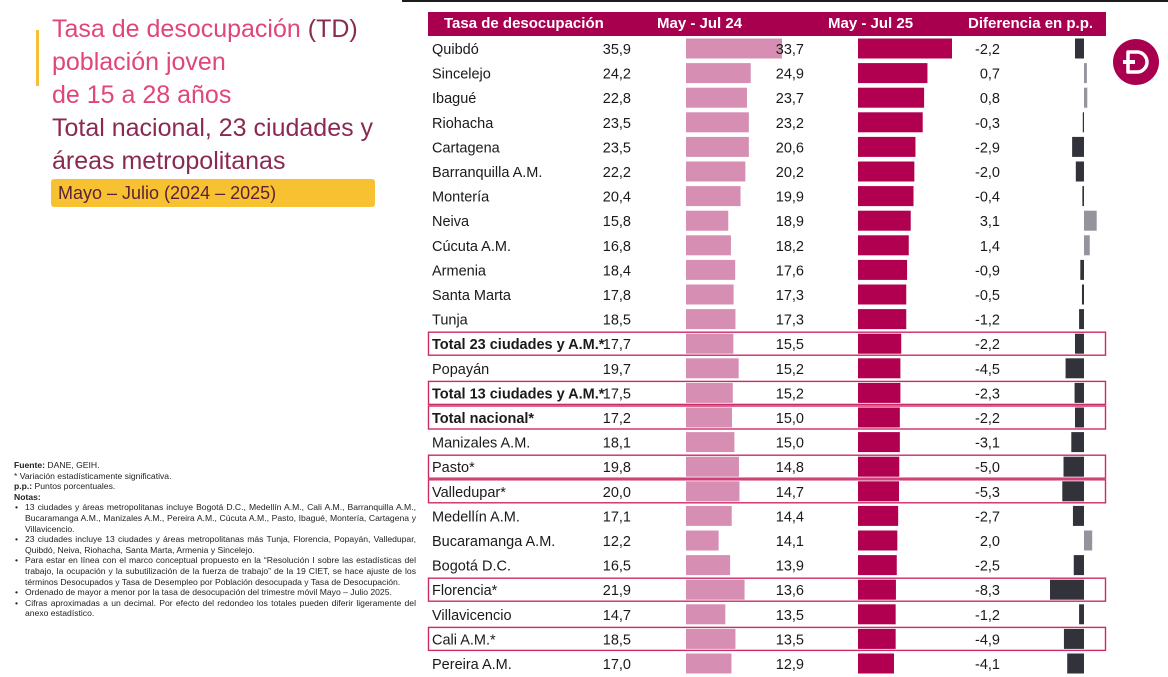 This screenshot has height=677, width=1168. Describe the element at coordinates (460, 370) in the screenshot. I see `row-label: Popayán` at that location.